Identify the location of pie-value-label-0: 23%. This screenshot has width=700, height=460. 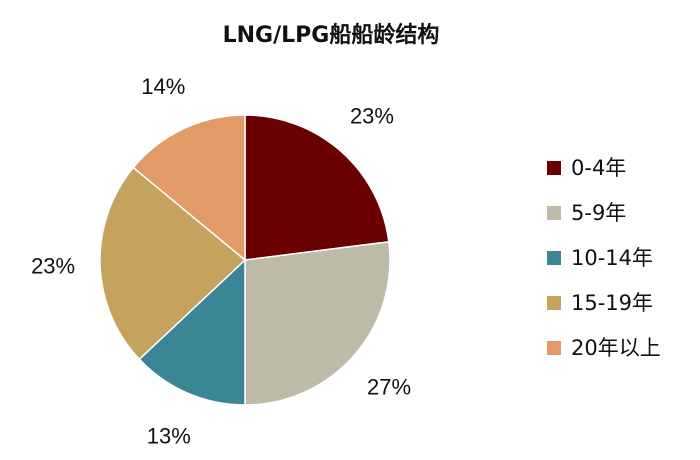
(372, 115).